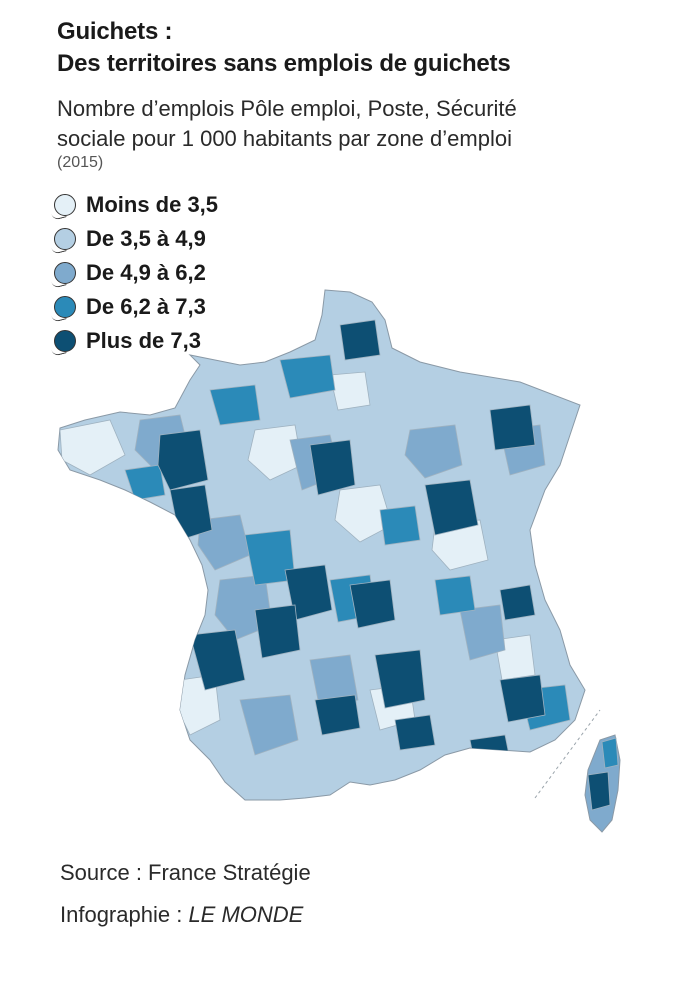 This screenshot has height=987, width=688. Describe the element at coordinates (284, 63) in the screenshot. I see `title-line-2: Des territoires sans emplois de guichets` at that location.